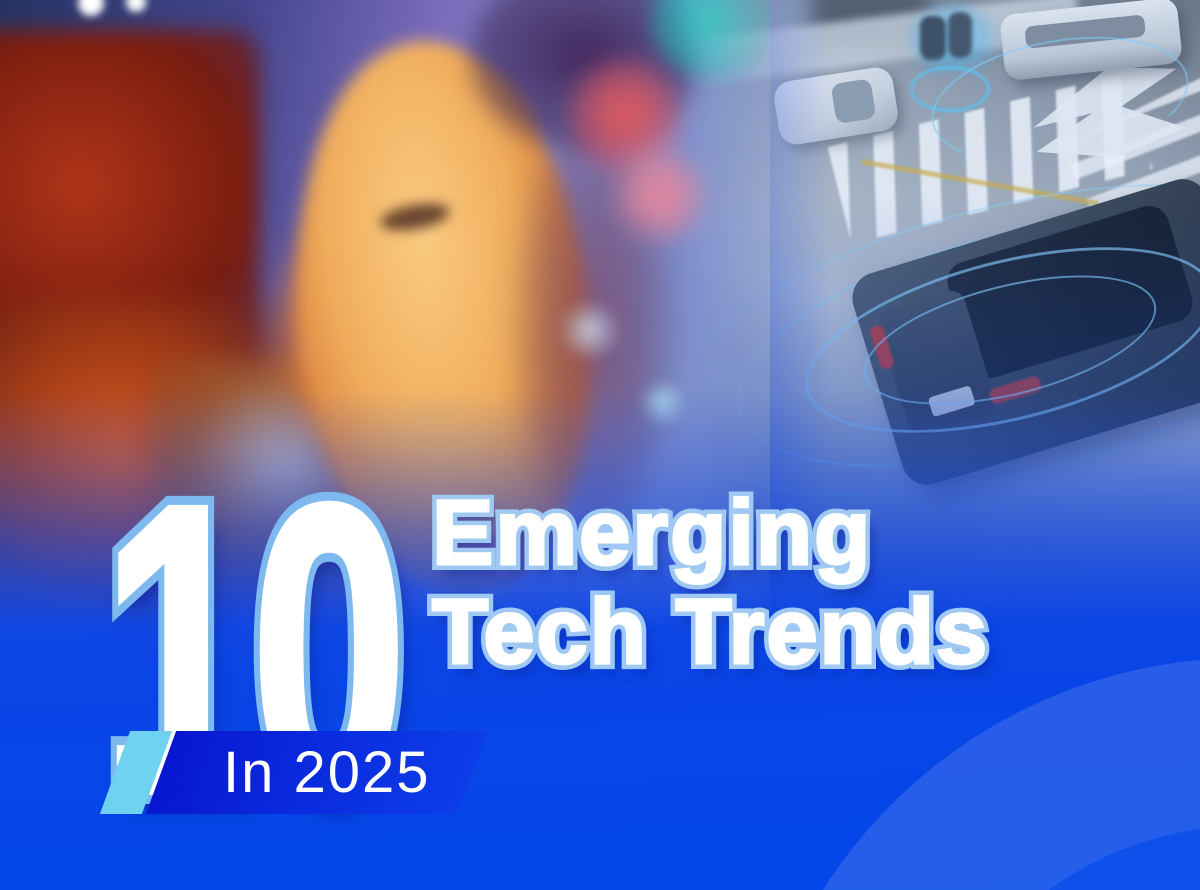  I want to click on headline-line-2-fill: Tech Trends, so click(710, 632).